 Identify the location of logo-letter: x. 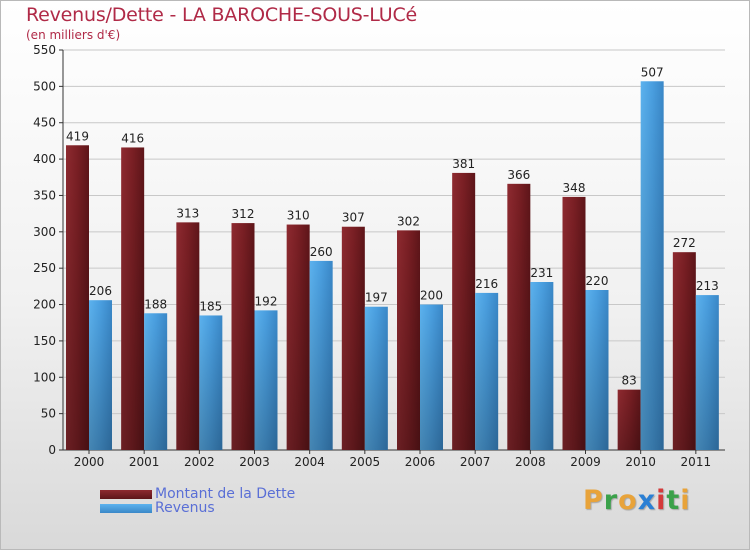
(647, 500).